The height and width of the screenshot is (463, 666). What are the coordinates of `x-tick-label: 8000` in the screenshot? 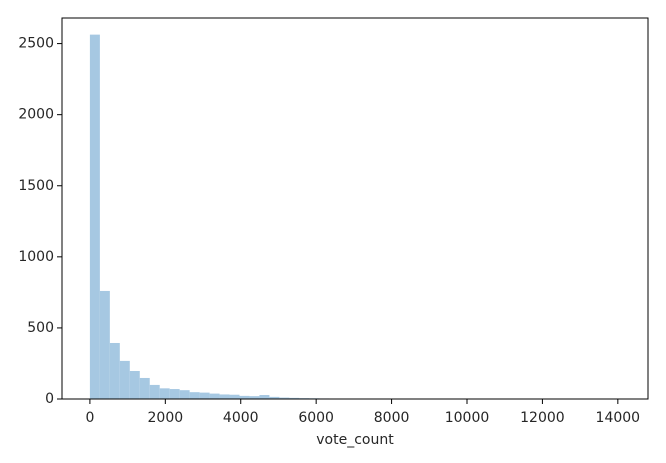 It's located at (392, 418).